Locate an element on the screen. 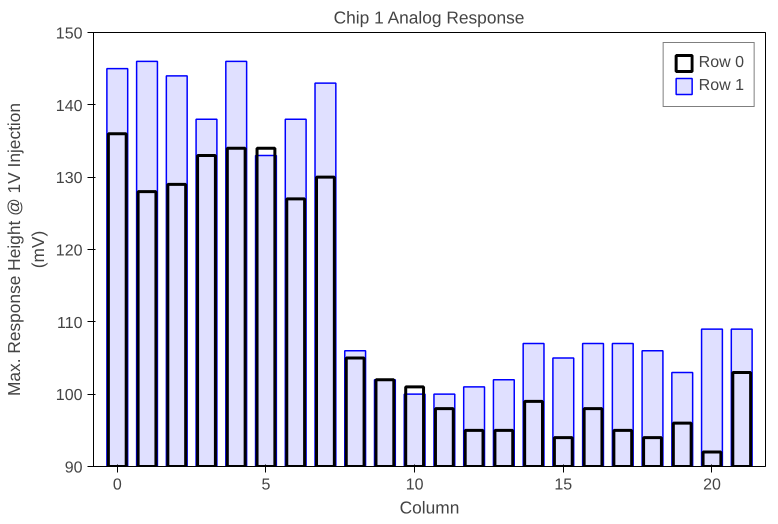  legend-label: Row 0 is located at coordinates (721, 63).